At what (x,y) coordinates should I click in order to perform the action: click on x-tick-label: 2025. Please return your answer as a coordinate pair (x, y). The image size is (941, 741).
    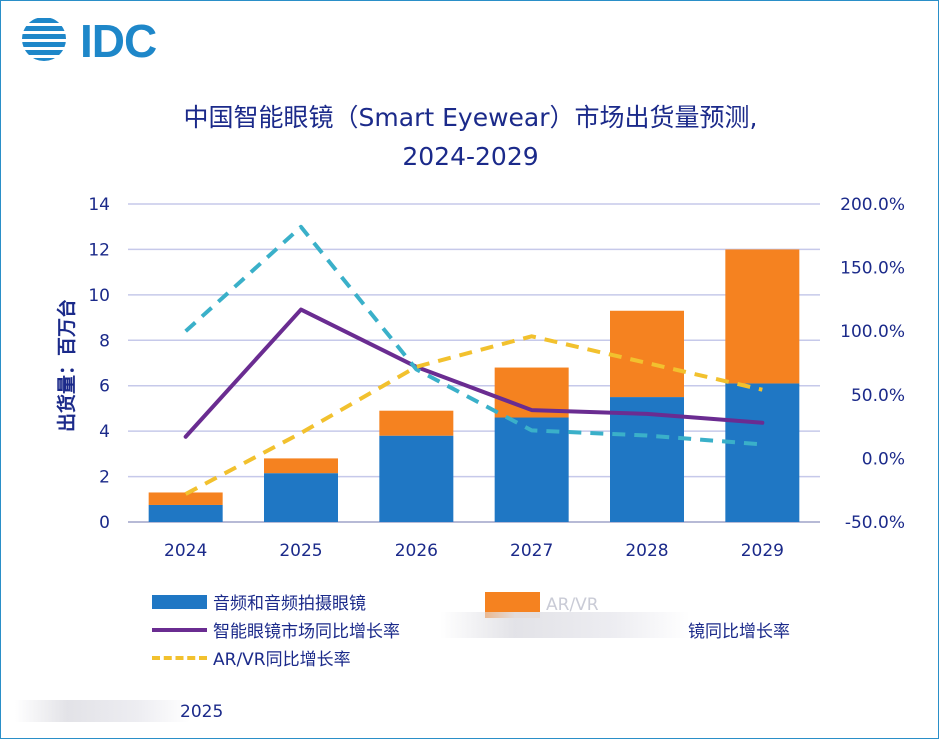
    Looking at the image, I should click on (300, 551).